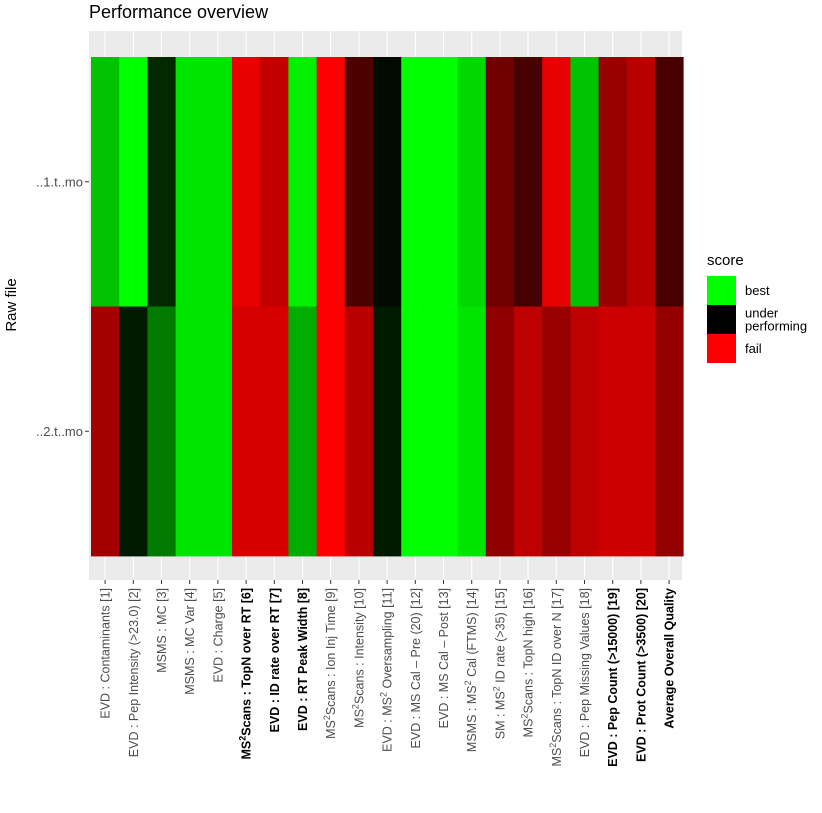 This screenshot has height=813, width=822. Describe the element at coordinates (246, 673) in the screenshot. I see `x-tick-label: MS2Scans : TopN over RT [6]` at that location.